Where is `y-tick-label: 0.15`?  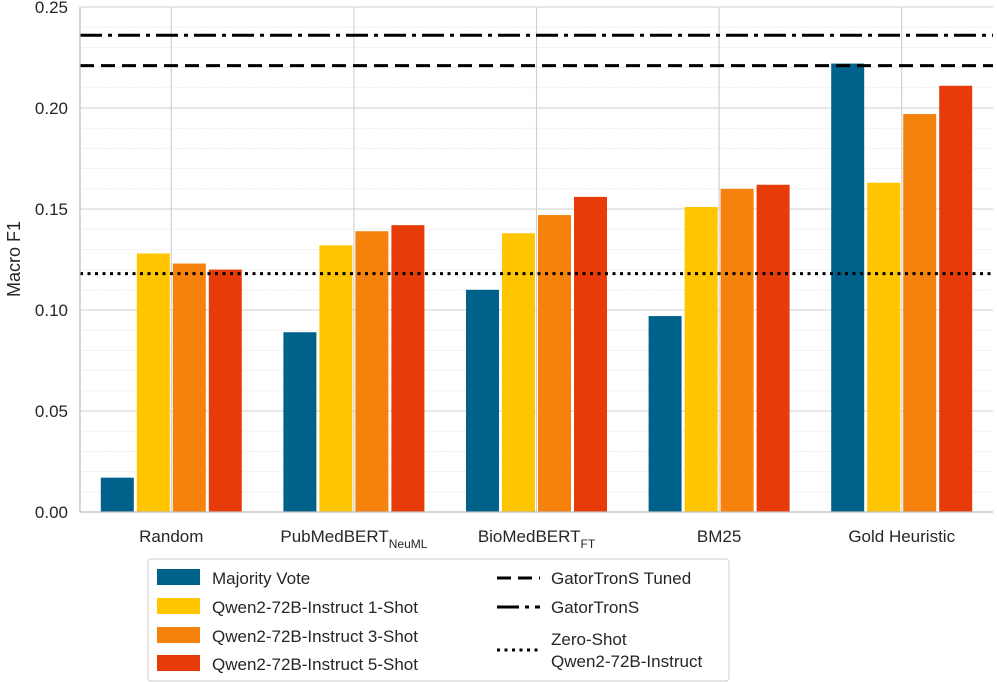
y-tick-label: 0.15 is located at coordinates (51, 209).